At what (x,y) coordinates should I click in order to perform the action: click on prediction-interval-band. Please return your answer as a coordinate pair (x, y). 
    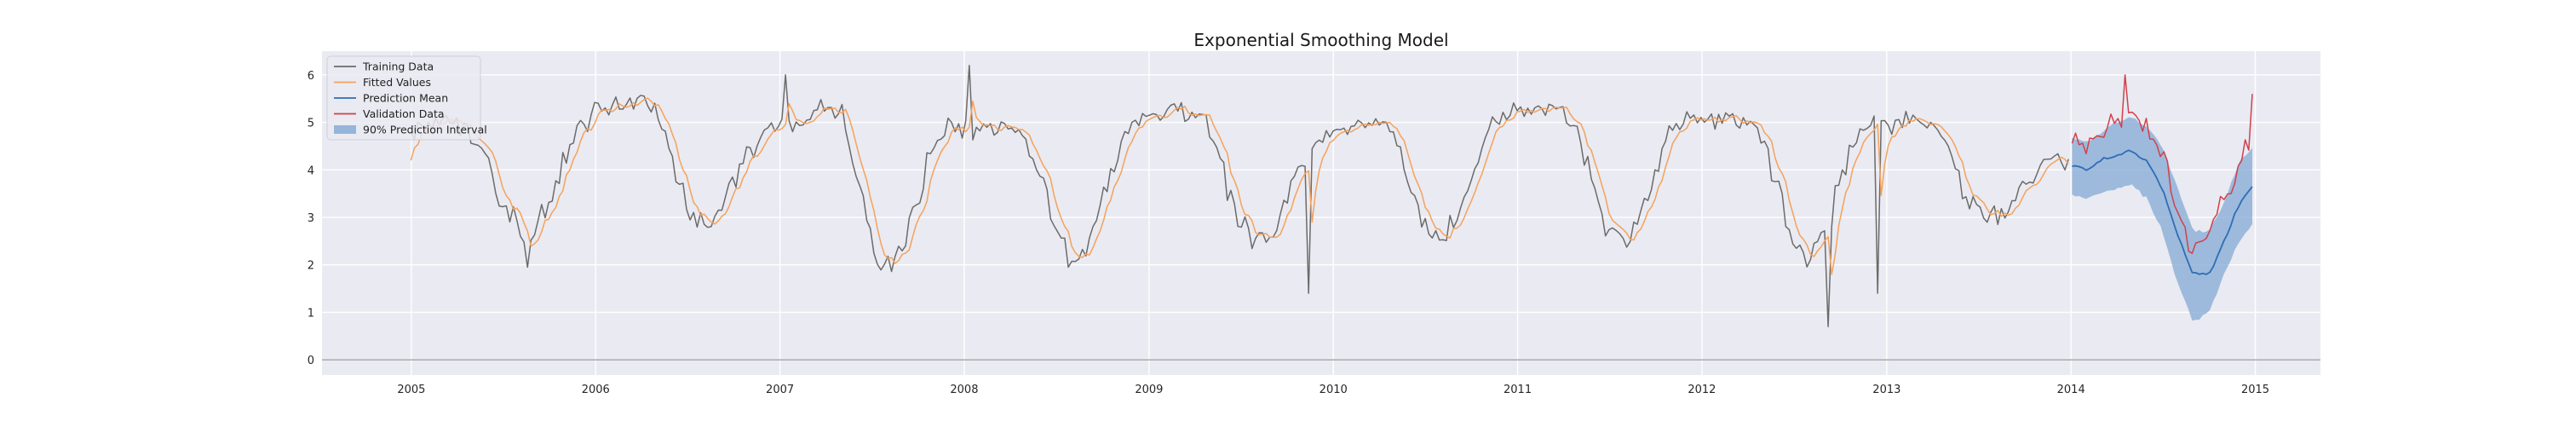
    Looking at the image, I should click on (2162, 219).